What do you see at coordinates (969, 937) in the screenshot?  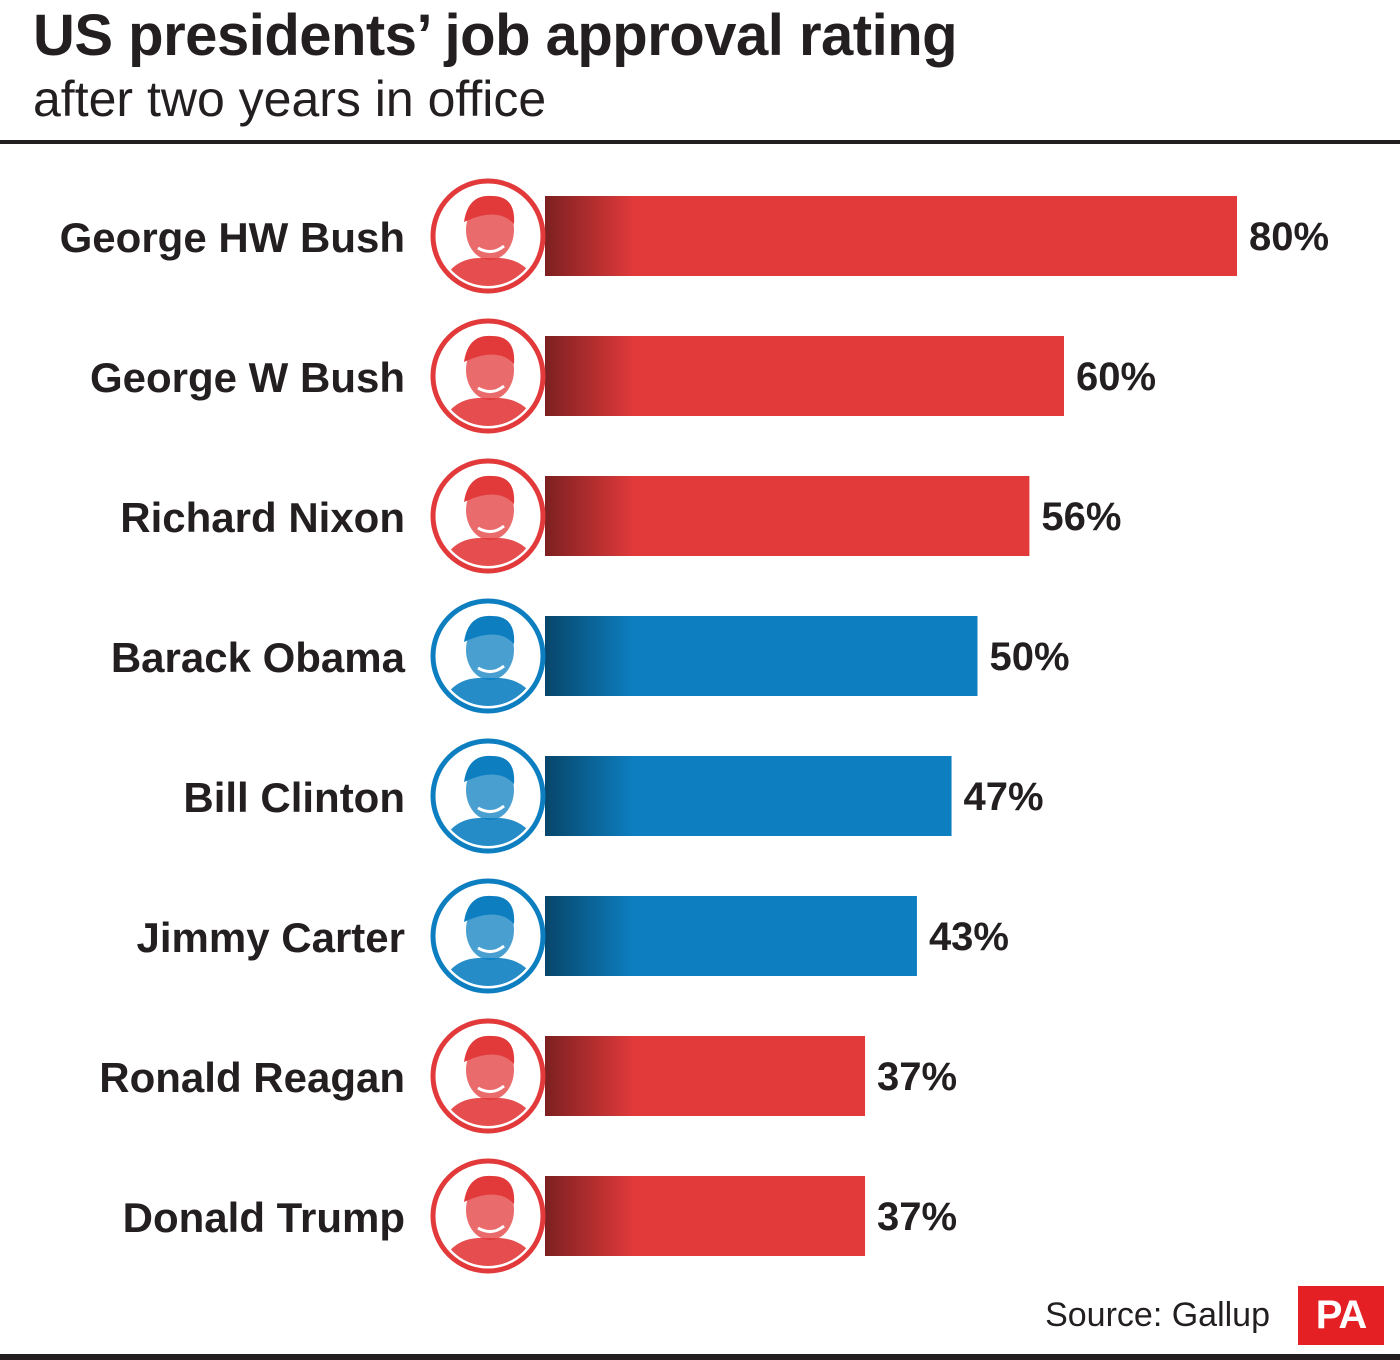 I see `value-label-jimmy-carter: 43%` at bounding box center [969, 937].